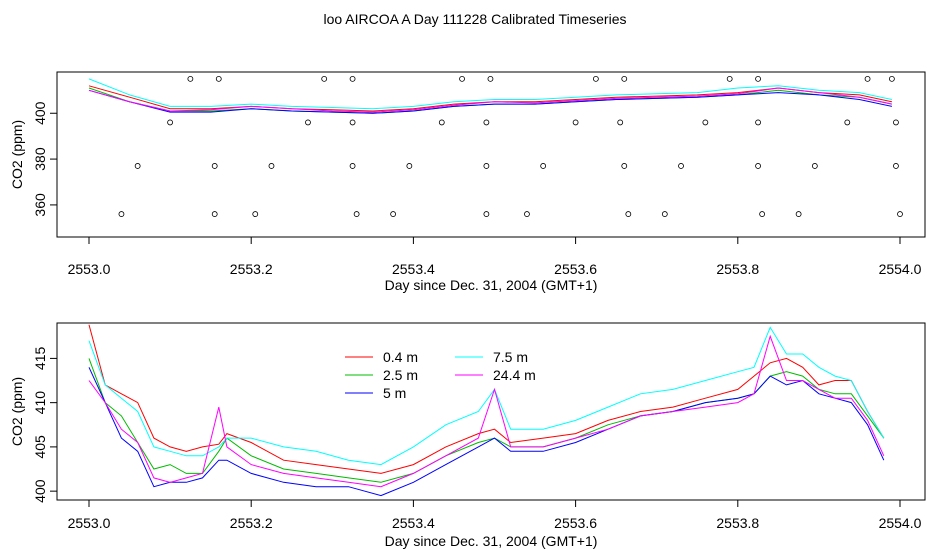 Image resolution: width=950 pixels, height=550 pixels. I want to click on y-tick-label: 405, so click(40, 447).